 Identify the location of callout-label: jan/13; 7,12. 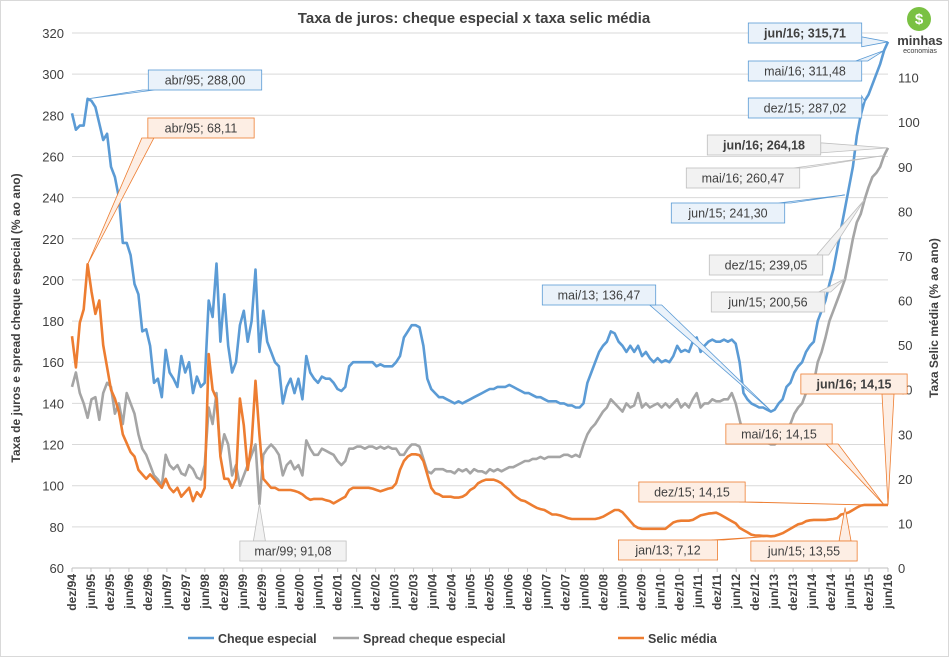
(667, 551).